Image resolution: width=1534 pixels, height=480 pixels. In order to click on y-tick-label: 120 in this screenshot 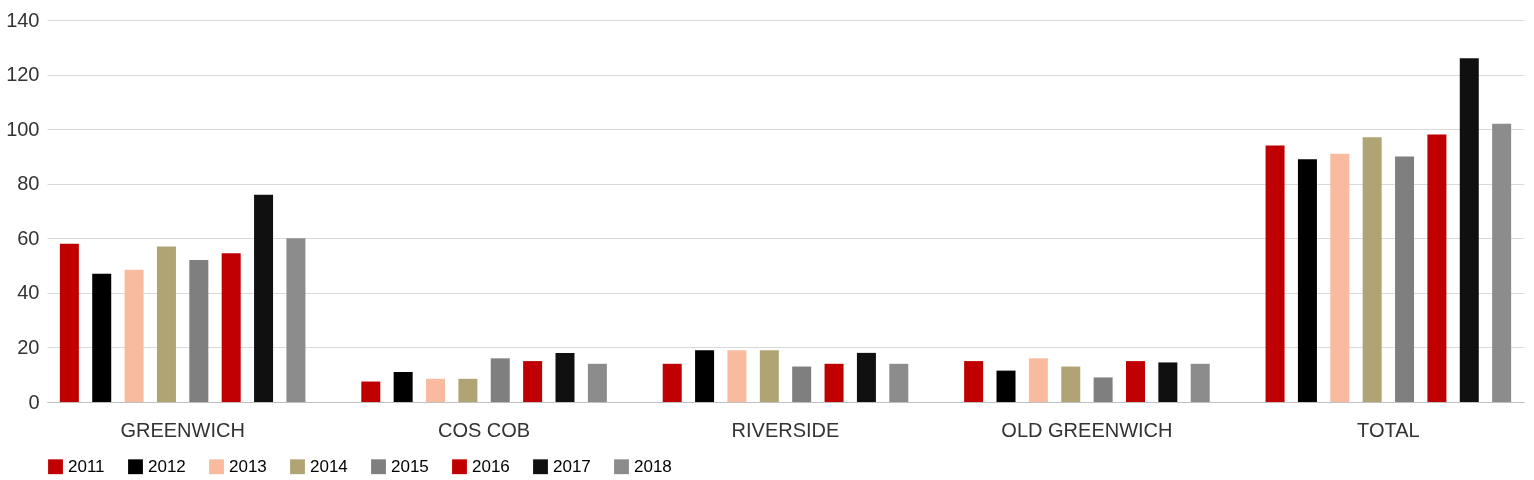, I will do `click(23, 74)`.